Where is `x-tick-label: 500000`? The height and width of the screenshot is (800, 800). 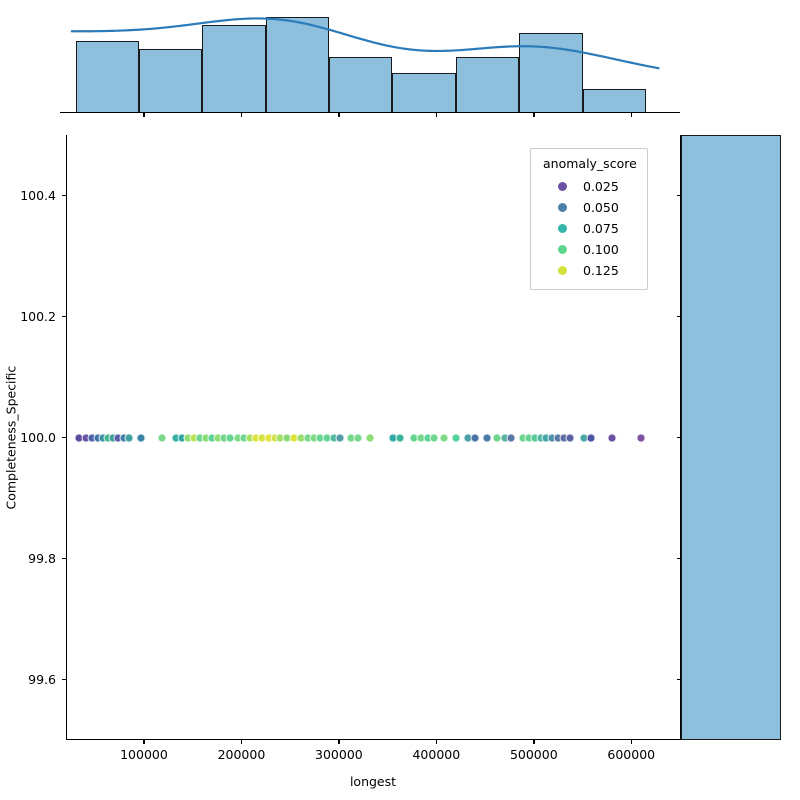 x-tick-label: 500000 is located at coordinates (533, 754).